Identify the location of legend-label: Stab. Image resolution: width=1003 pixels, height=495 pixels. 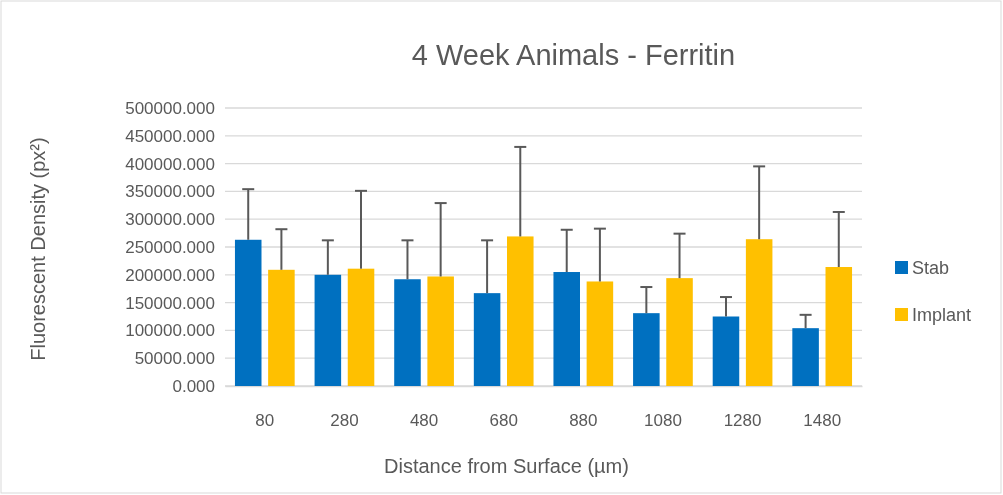
(931, 268).